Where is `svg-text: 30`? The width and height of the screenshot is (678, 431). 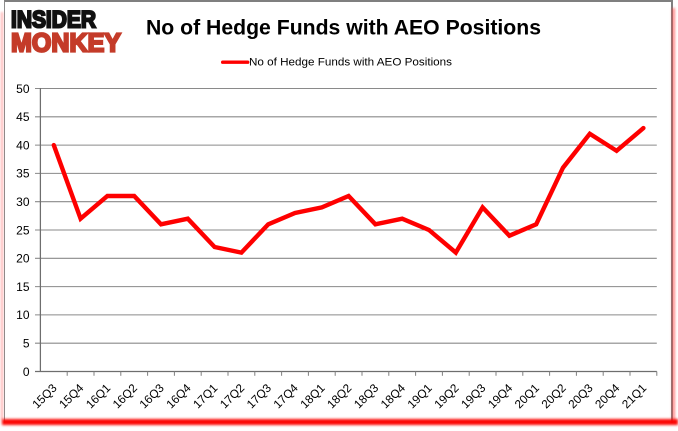
svg-text: 30 is located at coordinates (23, 202).